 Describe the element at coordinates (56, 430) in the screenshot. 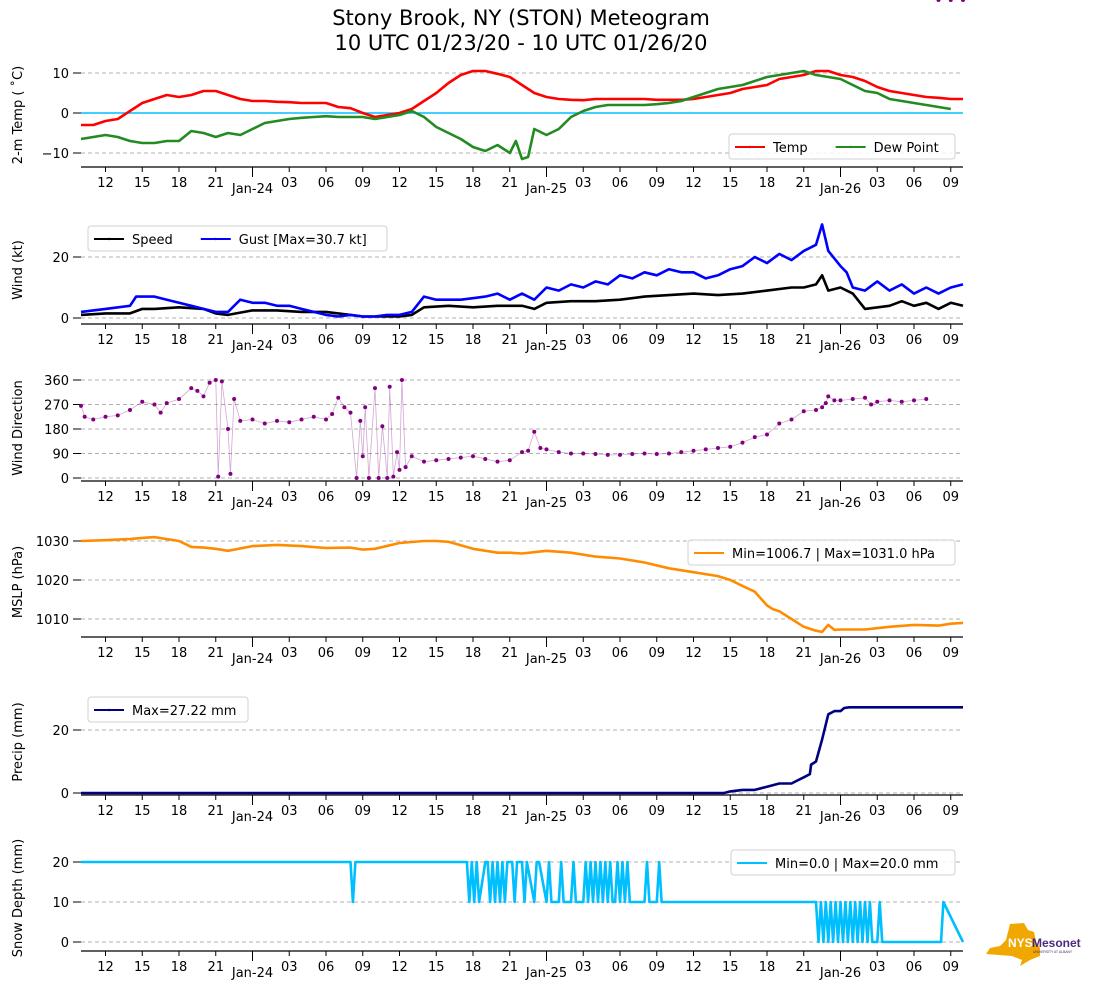

I see `y-tick-label: 180` at that location.